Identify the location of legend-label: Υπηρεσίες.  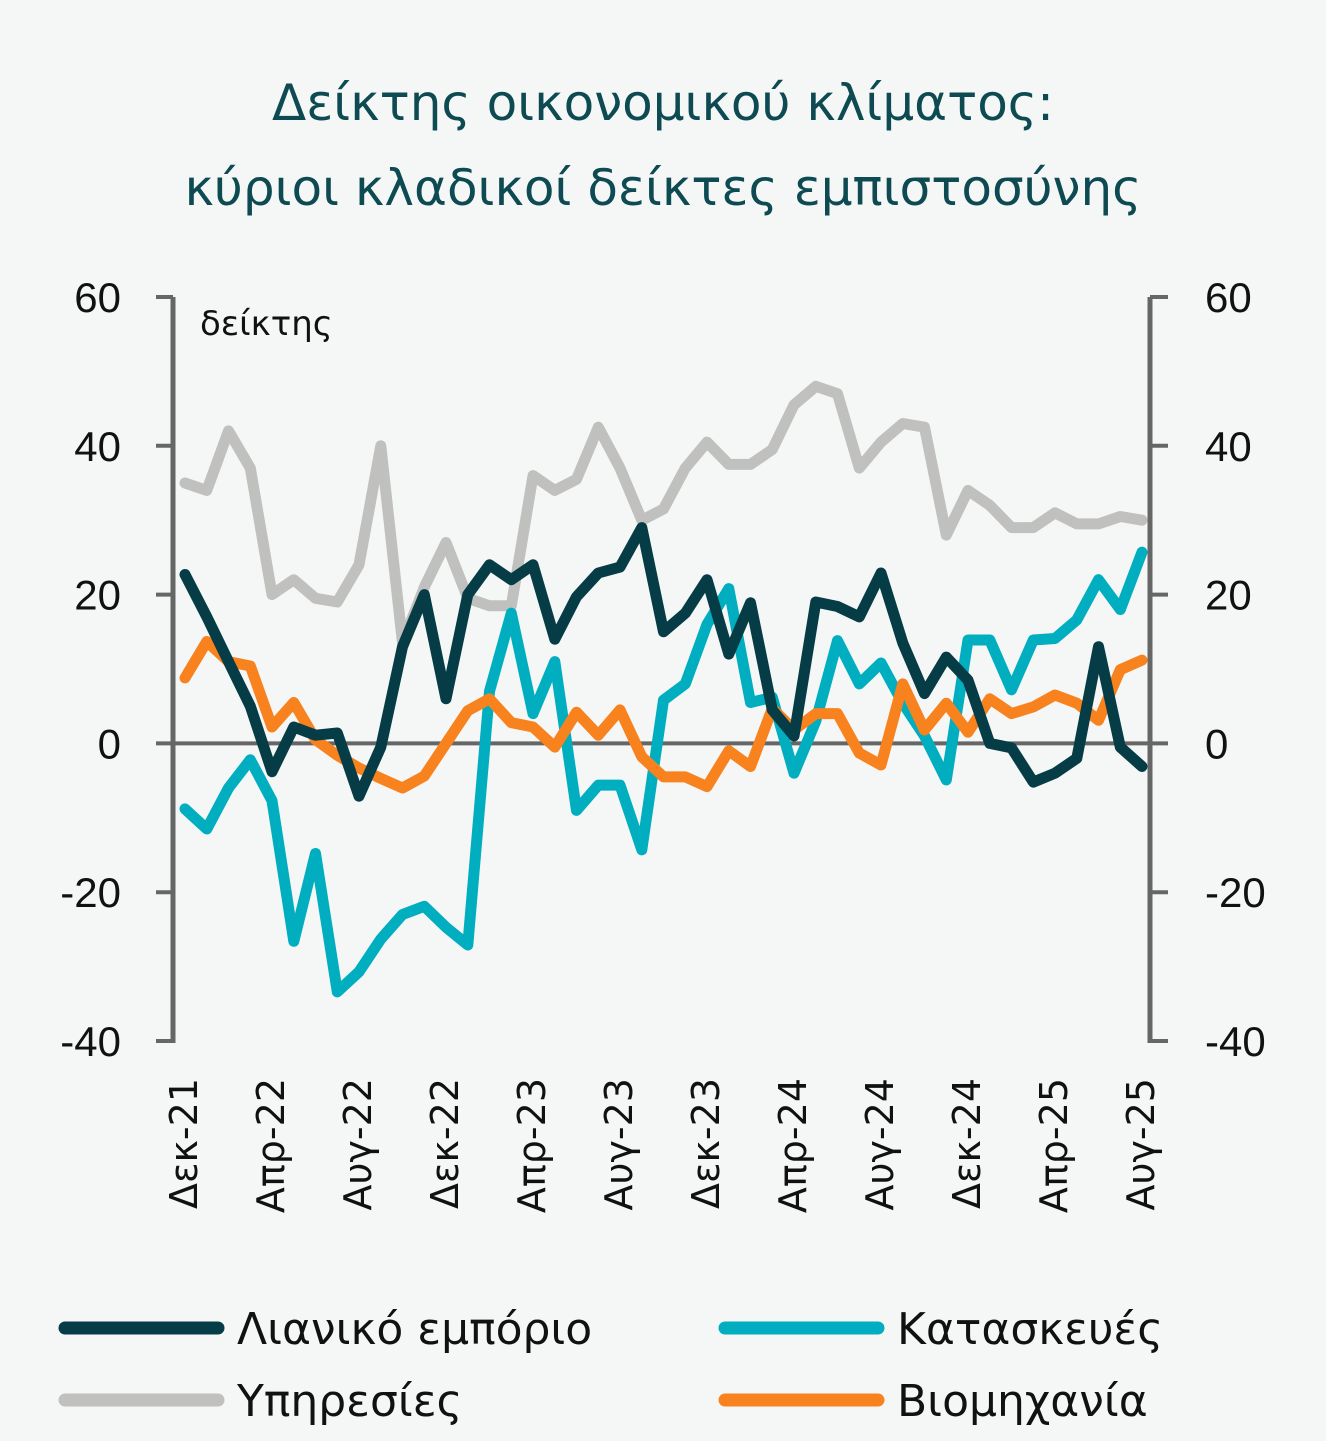
(349, 1401).